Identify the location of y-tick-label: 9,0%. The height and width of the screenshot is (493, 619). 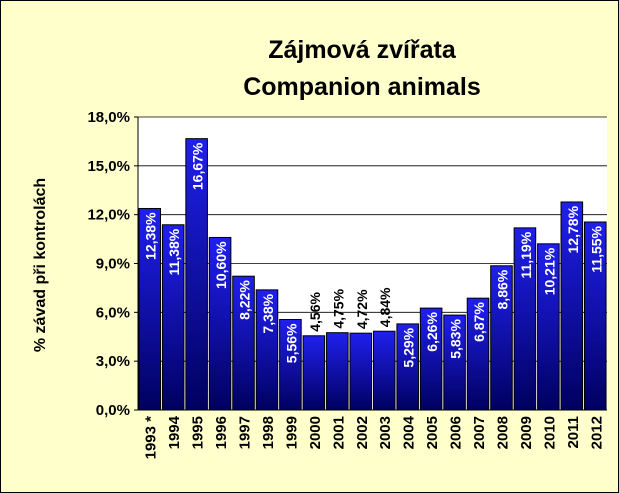
(113, 264).